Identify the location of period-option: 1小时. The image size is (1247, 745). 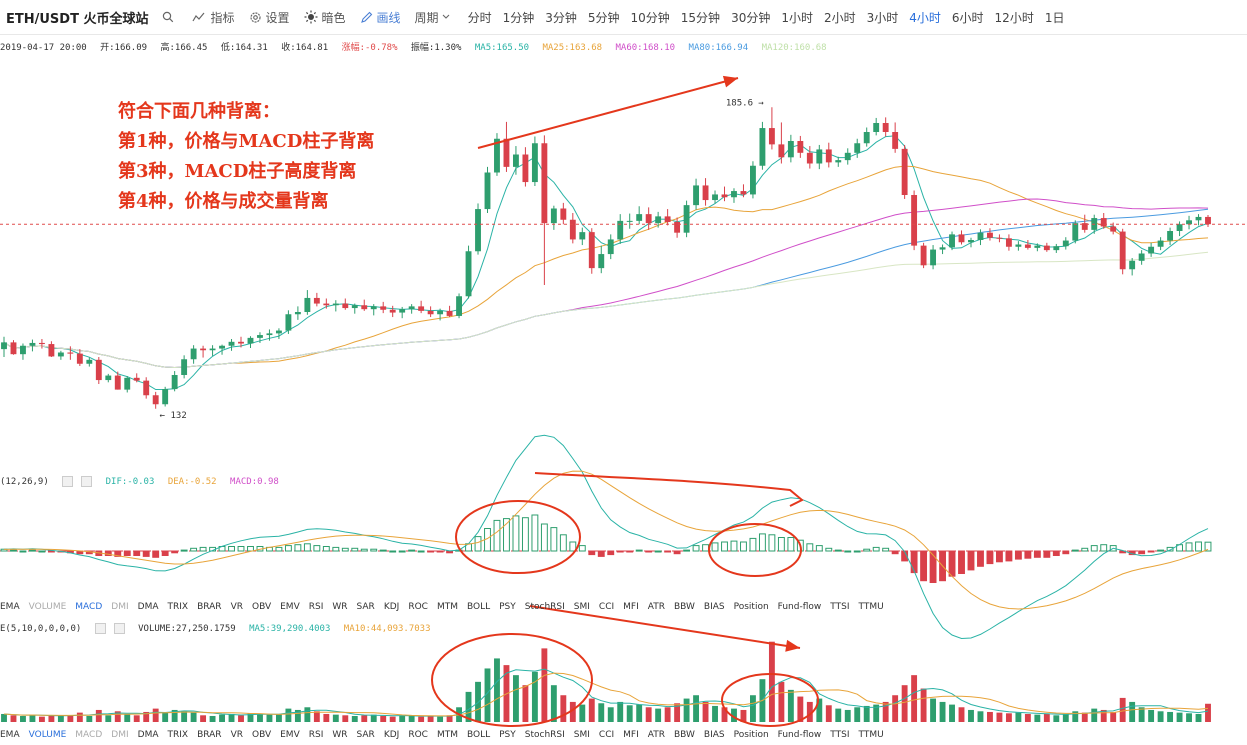
(797, 17).